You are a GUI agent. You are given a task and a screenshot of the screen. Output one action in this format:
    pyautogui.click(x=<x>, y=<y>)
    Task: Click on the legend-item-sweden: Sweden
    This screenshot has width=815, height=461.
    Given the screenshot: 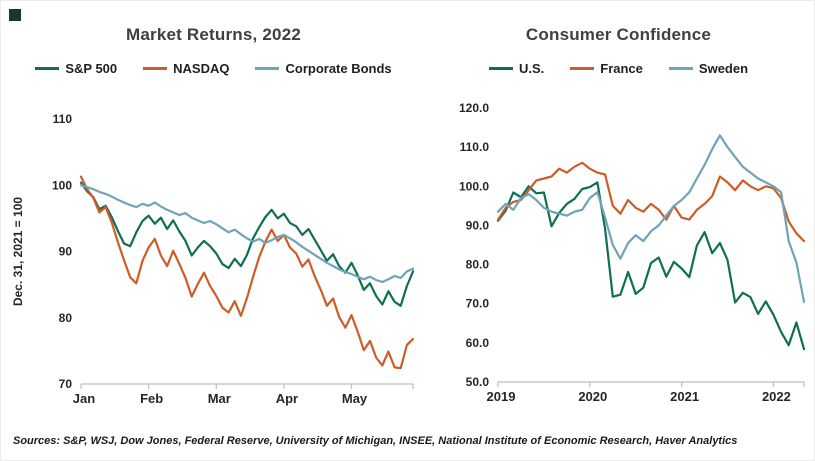 What is the action you would take?
    pyautogui.click(x=708, y=68)
    